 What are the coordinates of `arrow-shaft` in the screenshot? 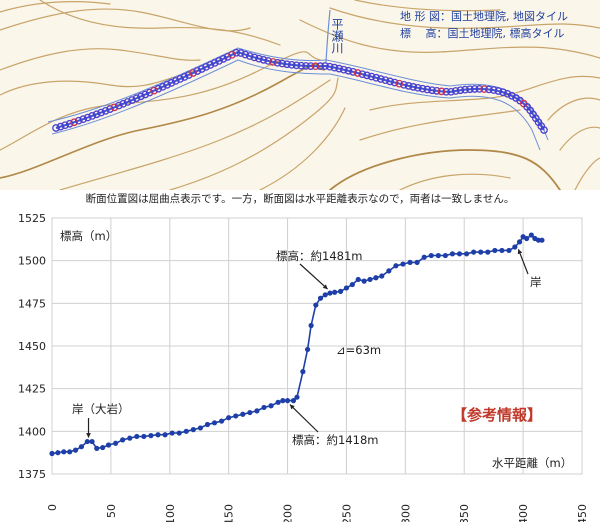 It's located at (304, 418).